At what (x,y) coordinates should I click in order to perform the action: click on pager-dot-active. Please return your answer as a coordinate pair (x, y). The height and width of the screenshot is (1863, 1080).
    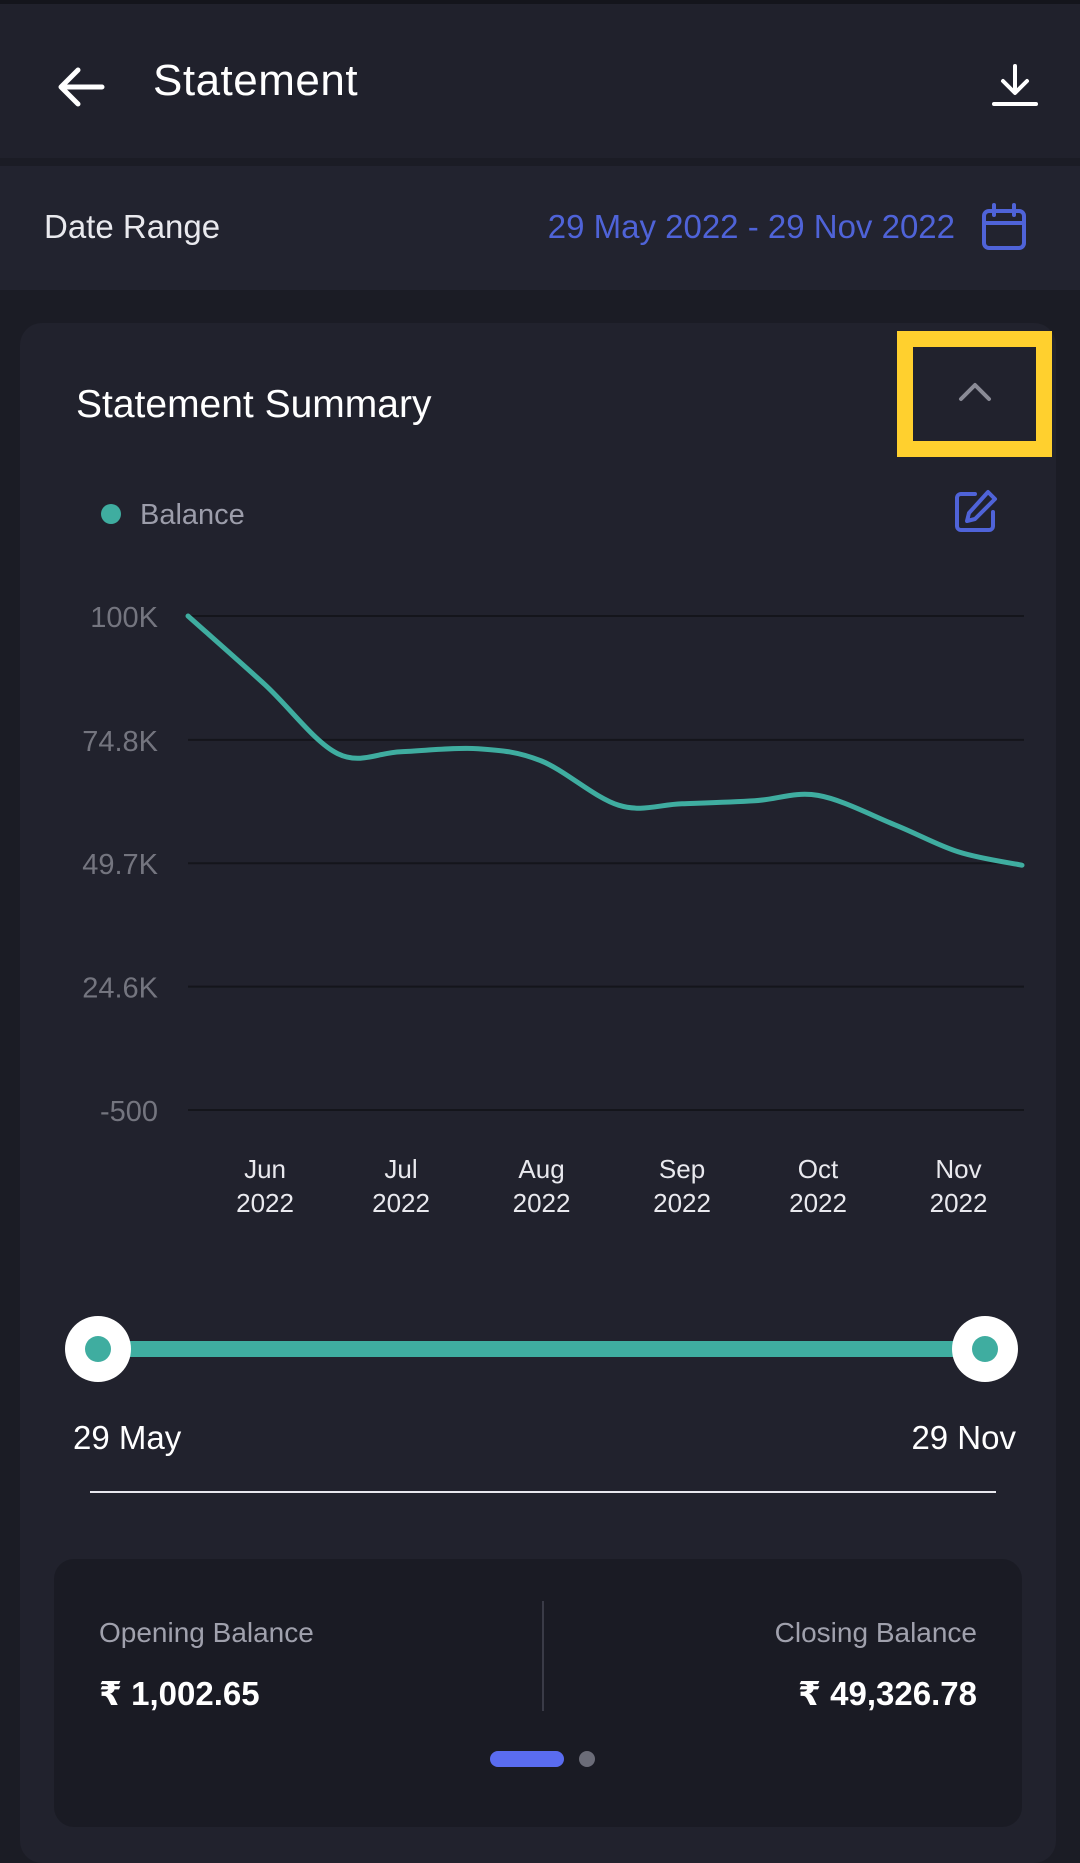
    Looking at the image, I should click on (527, 1759).